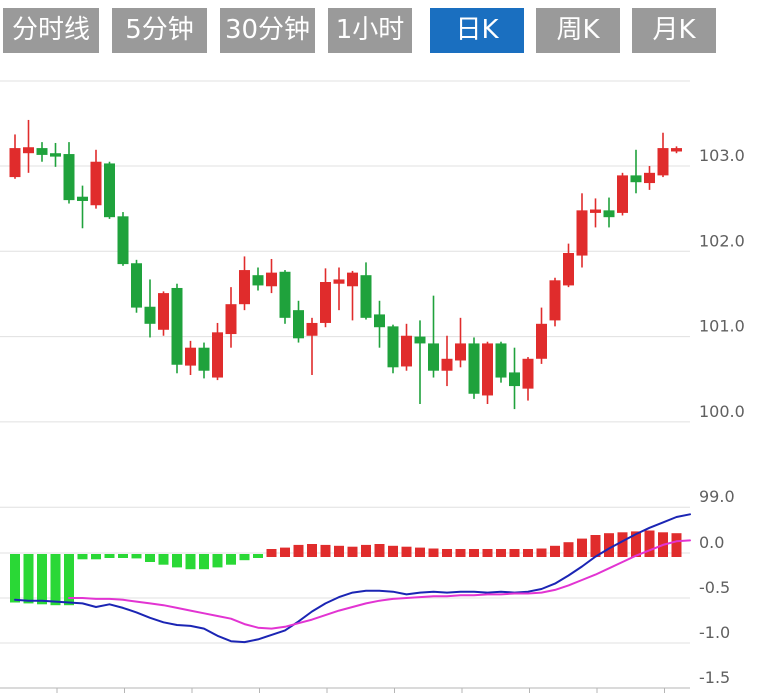  What do you see at coordinates (674, 30) in the screenshot?
I see `period-button-monthly-k: 月K` at bounding box center [674, 30].